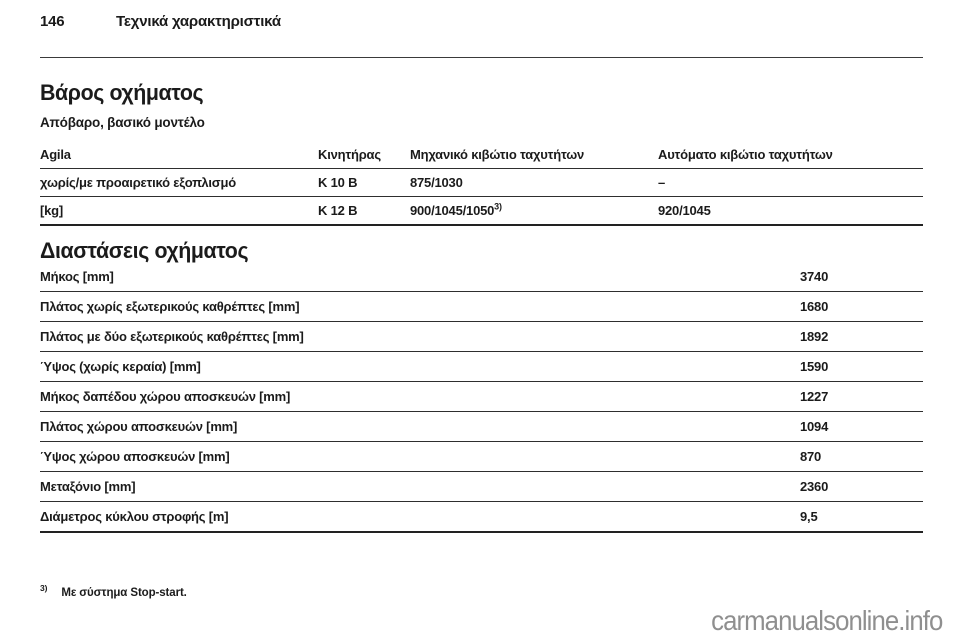 This screenshot has width=960, height=642. Describe the element at coordinates (481, 457) in the screenshot. I see `table-row: Ύψος χώρου αποσκευών [mm] 870` at that location.